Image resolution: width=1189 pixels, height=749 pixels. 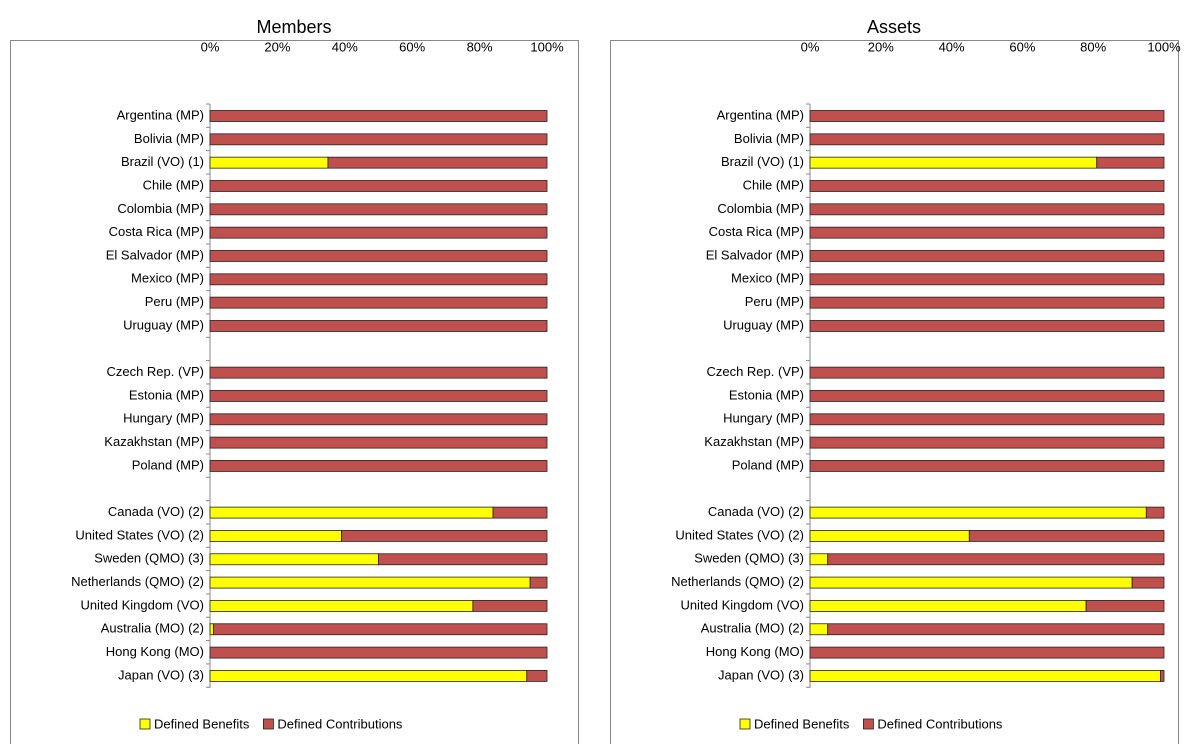 I want to click on legend-label: Defined Benefits, so click(x=202, y=723).